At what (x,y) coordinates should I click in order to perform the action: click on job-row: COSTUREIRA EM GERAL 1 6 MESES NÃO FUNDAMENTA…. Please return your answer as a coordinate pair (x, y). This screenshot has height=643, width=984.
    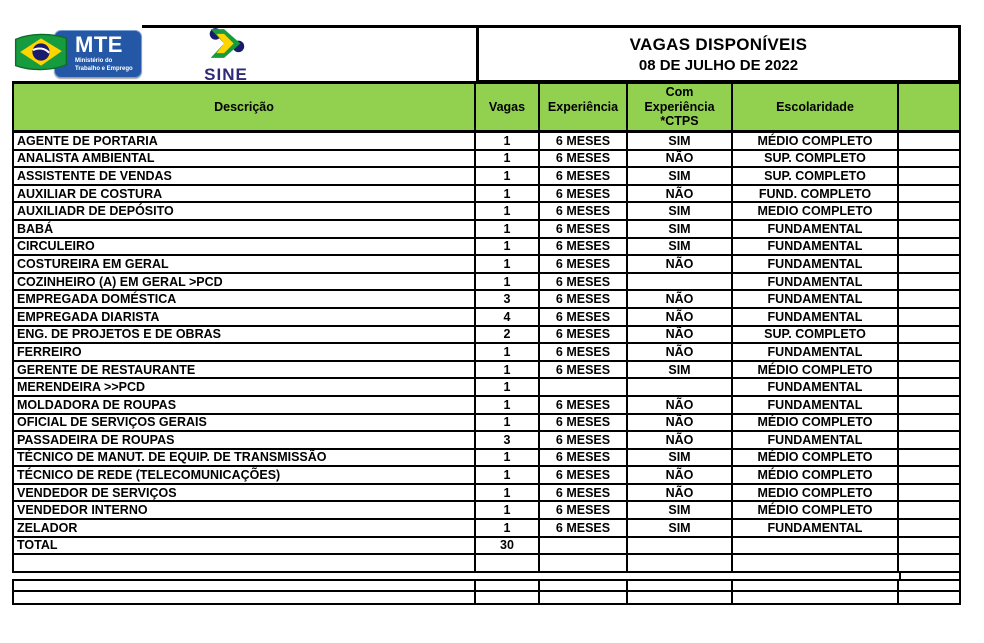
    Looking at the image, I should click on (486, 265).